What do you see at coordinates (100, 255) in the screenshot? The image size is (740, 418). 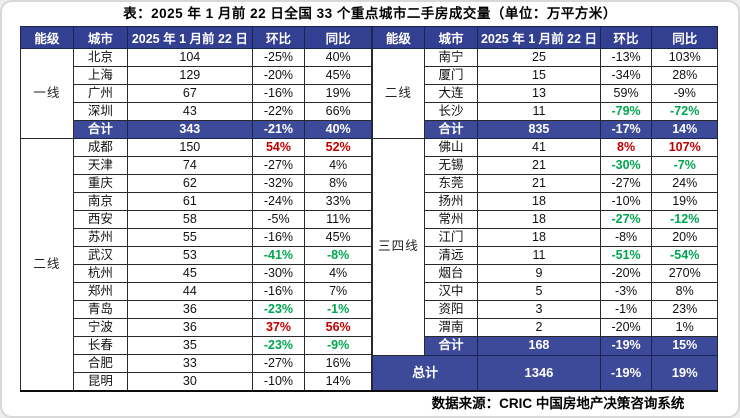 I see `city-cell: 武汉` at bounding box center [100, 255].